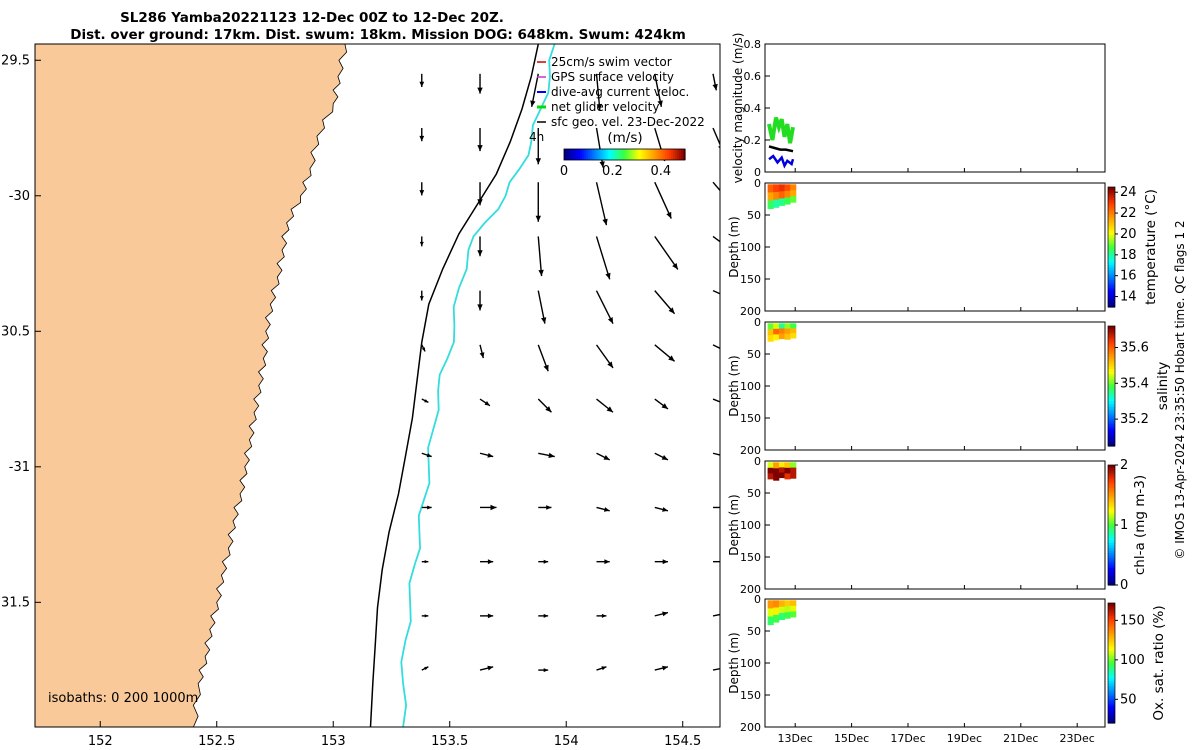 This screenshot has width=1200, height=750. I want to click on colorbar-tick-label: 35.6, so click(1134, 347).